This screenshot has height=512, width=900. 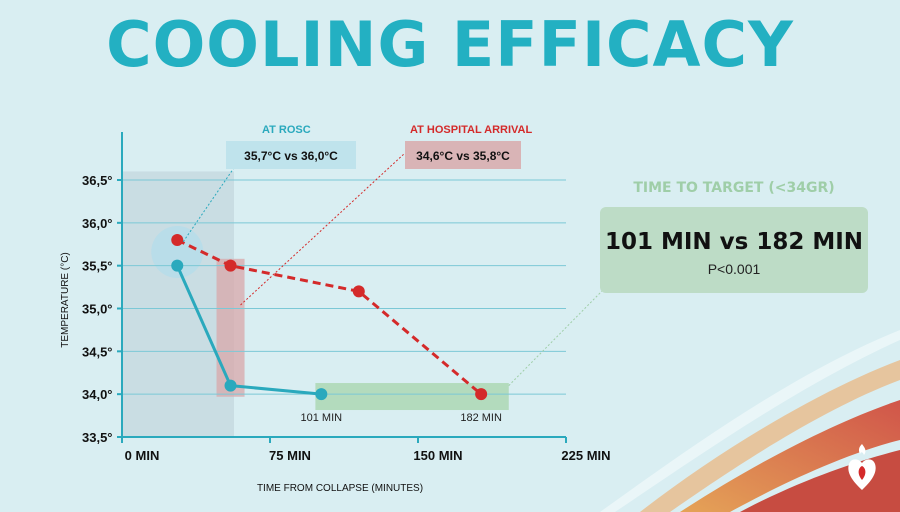 I want to click on hospital-value: 34,6°C vs 35,8°C, so click(x=463, y=156).